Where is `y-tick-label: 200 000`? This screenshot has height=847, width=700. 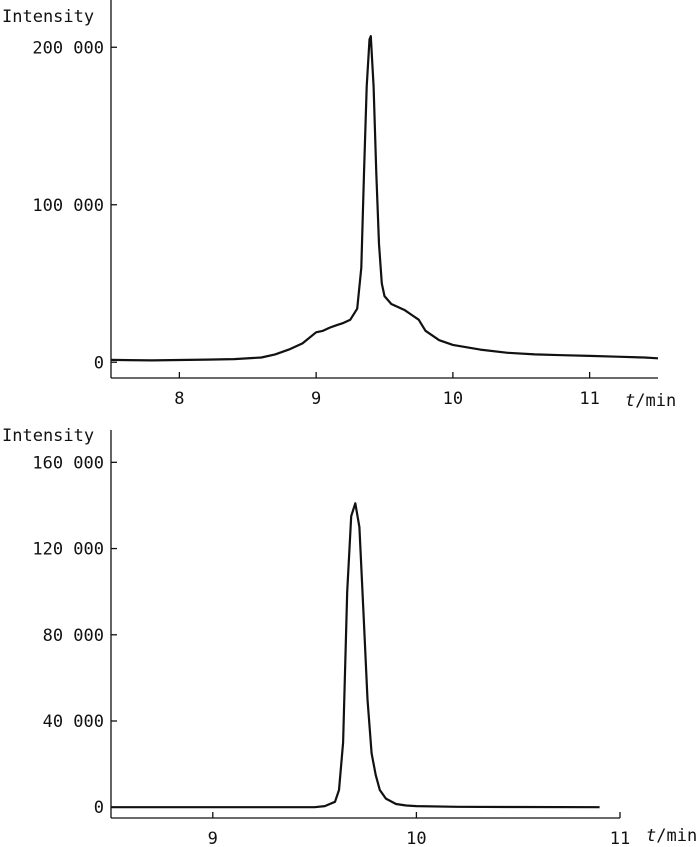
y-tick-label: 200 000 is located at coordinates (68, 48).